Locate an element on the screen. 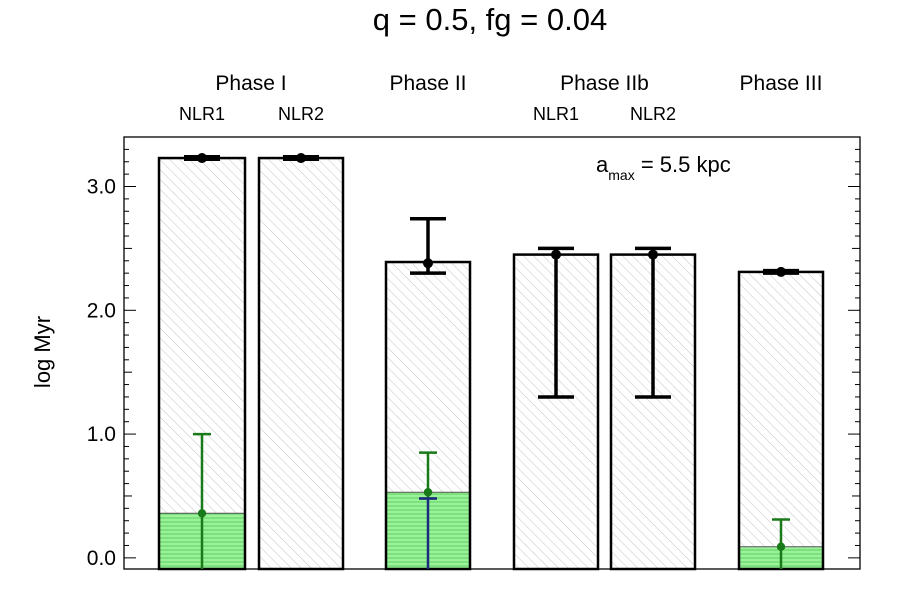 Image resolution: width=900 pixels, height=600 pixels. annotation-main: a is located at coordinates (602, 164).